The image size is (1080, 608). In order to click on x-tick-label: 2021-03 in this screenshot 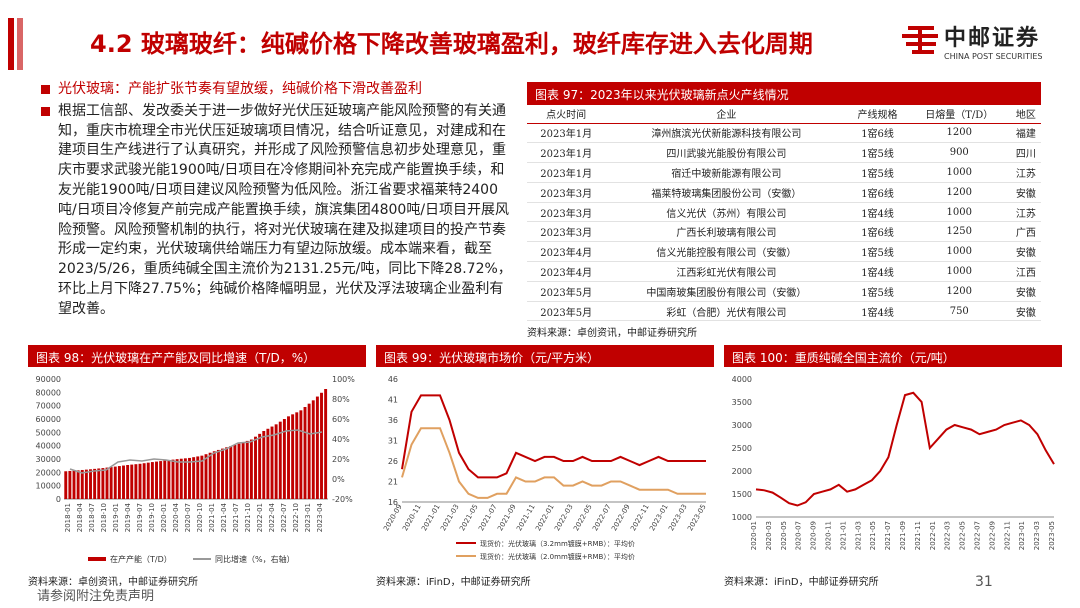, I will do `click(858, 535)`.